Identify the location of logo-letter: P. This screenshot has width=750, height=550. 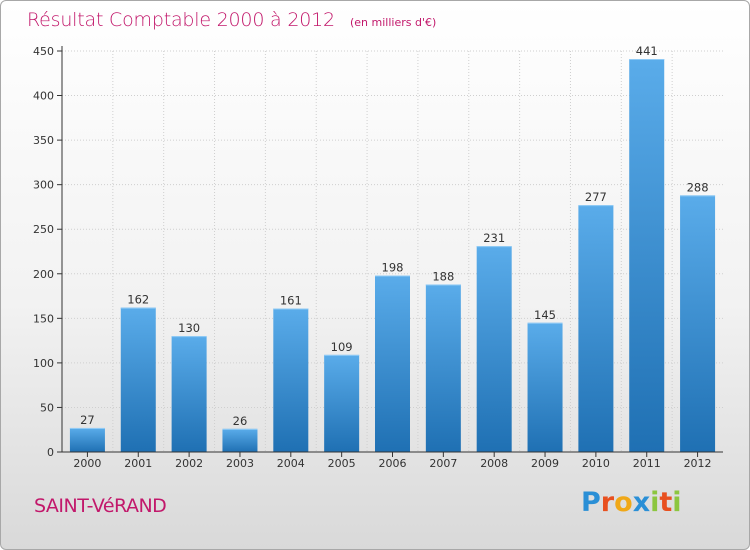
(591, 502).